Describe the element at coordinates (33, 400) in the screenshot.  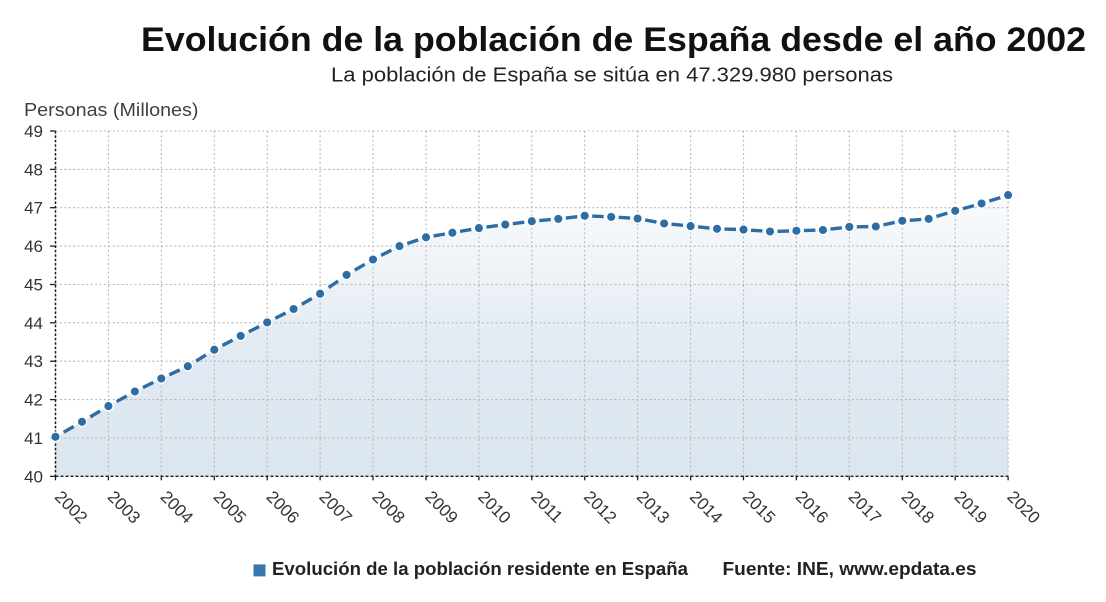
I see `svg-text: 42` at that location.